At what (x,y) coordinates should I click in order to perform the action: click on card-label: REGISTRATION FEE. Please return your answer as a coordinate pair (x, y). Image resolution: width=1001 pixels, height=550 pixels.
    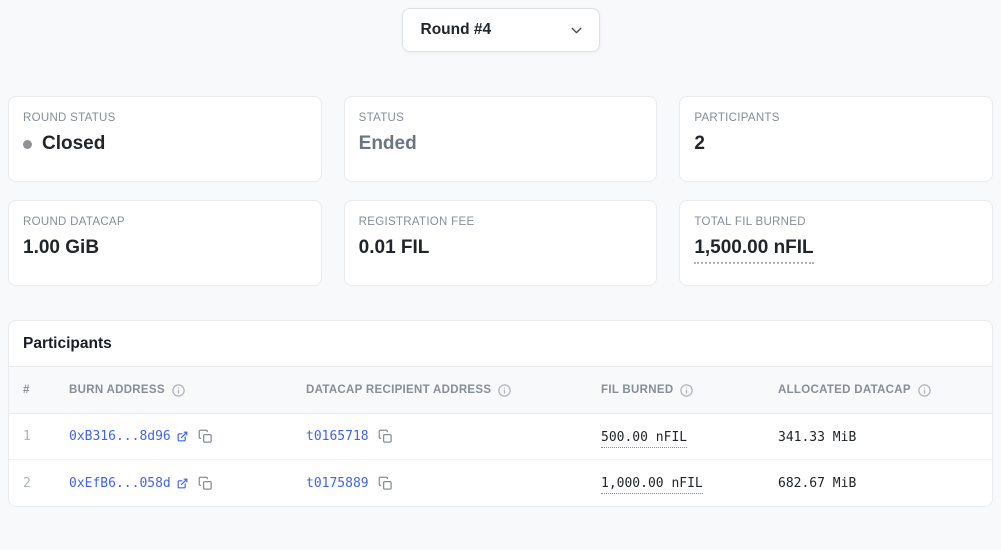
    Looking at the image, I should click on (416, 222).